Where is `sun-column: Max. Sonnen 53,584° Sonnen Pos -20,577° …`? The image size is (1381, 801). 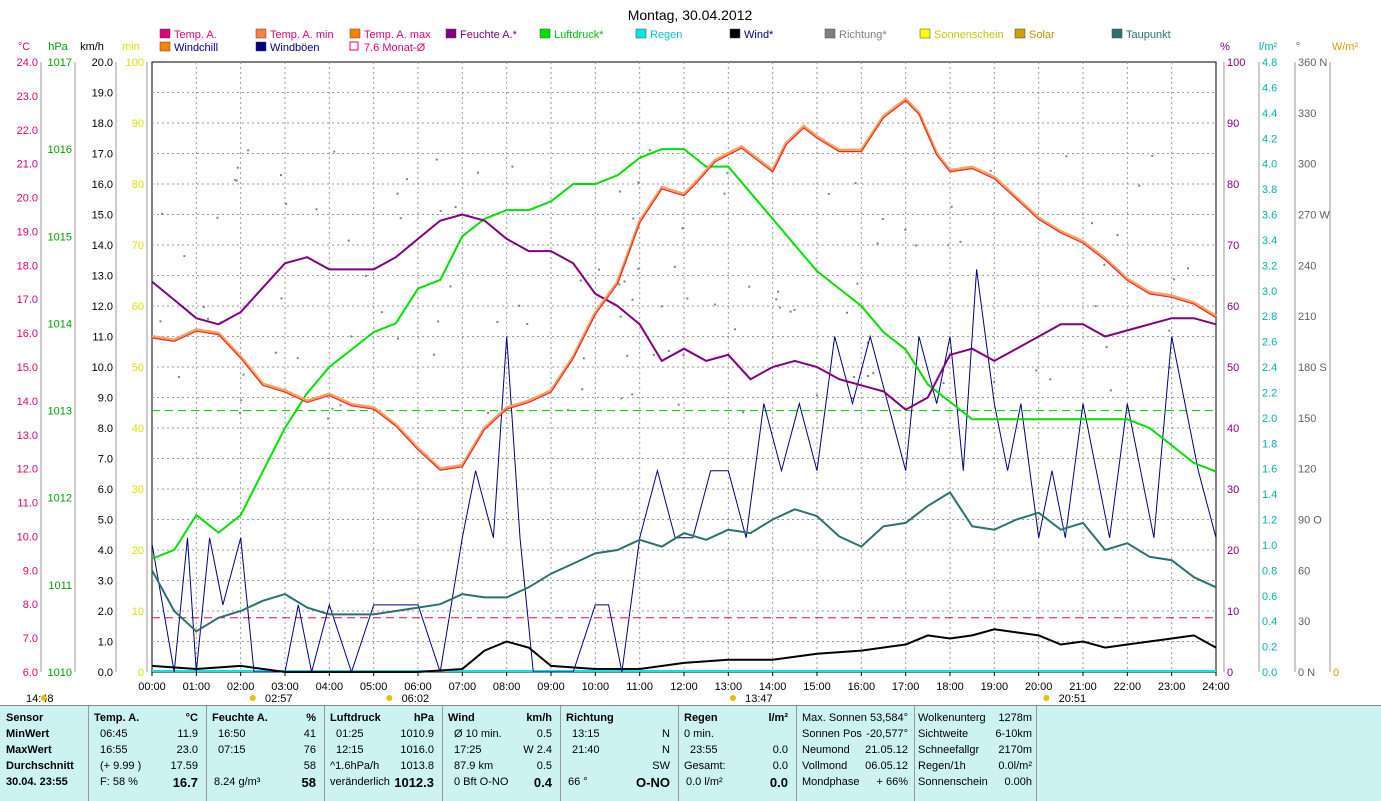
sun-column: Max. Sonnen 53,584° Sonnen Pos -20,577° … is located at coordinates (855, 753).